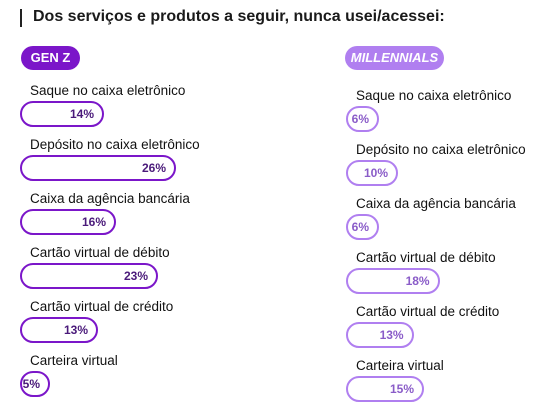  What do you see at coordinates (31, 384) in the screenshot?
I see `genz-value-label: 5%` at bounding box center [31, 384].